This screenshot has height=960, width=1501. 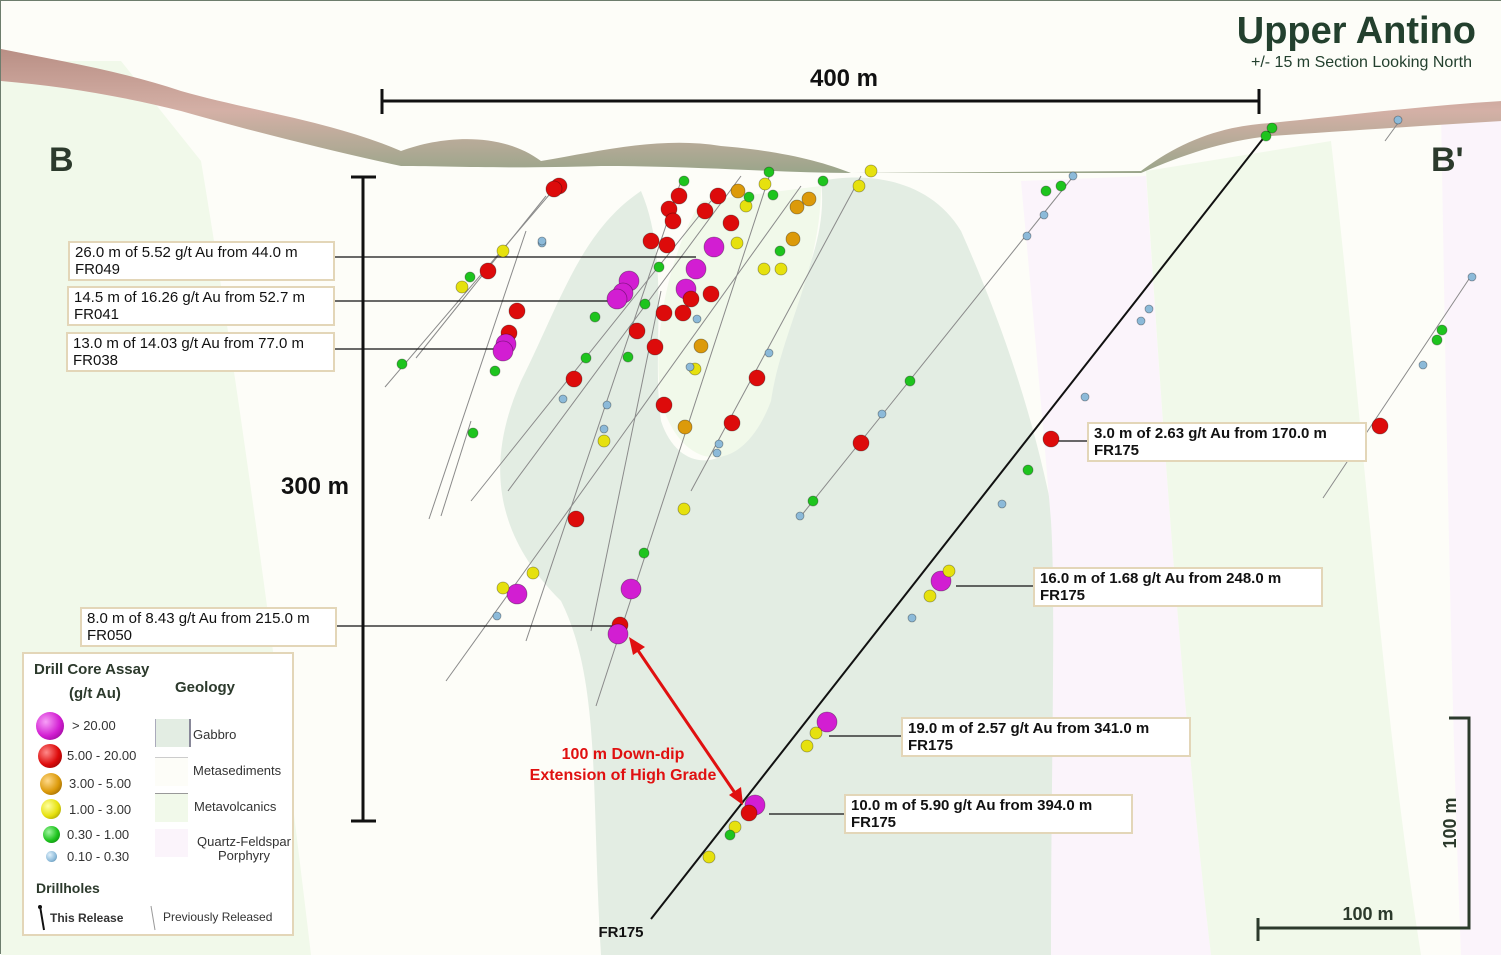 I want to click on intercept-callout-fr175-341m: 19.0 m of 2.57 g/t Au from 341.0 m FR175, so click(x=1046, y=737).